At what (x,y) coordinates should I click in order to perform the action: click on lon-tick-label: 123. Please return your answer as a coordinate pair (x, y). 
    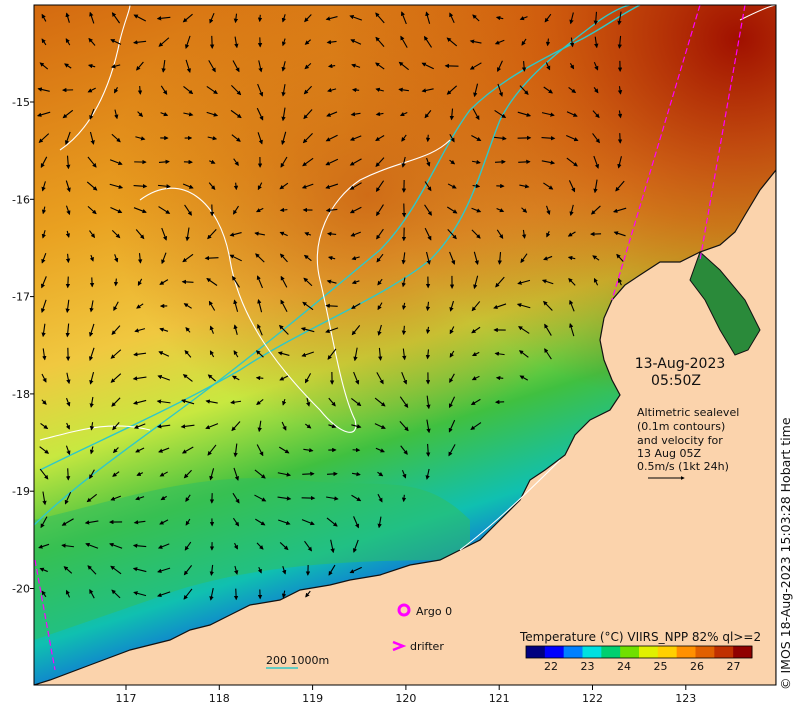
    Looking at the image, I should click on (685, 698).